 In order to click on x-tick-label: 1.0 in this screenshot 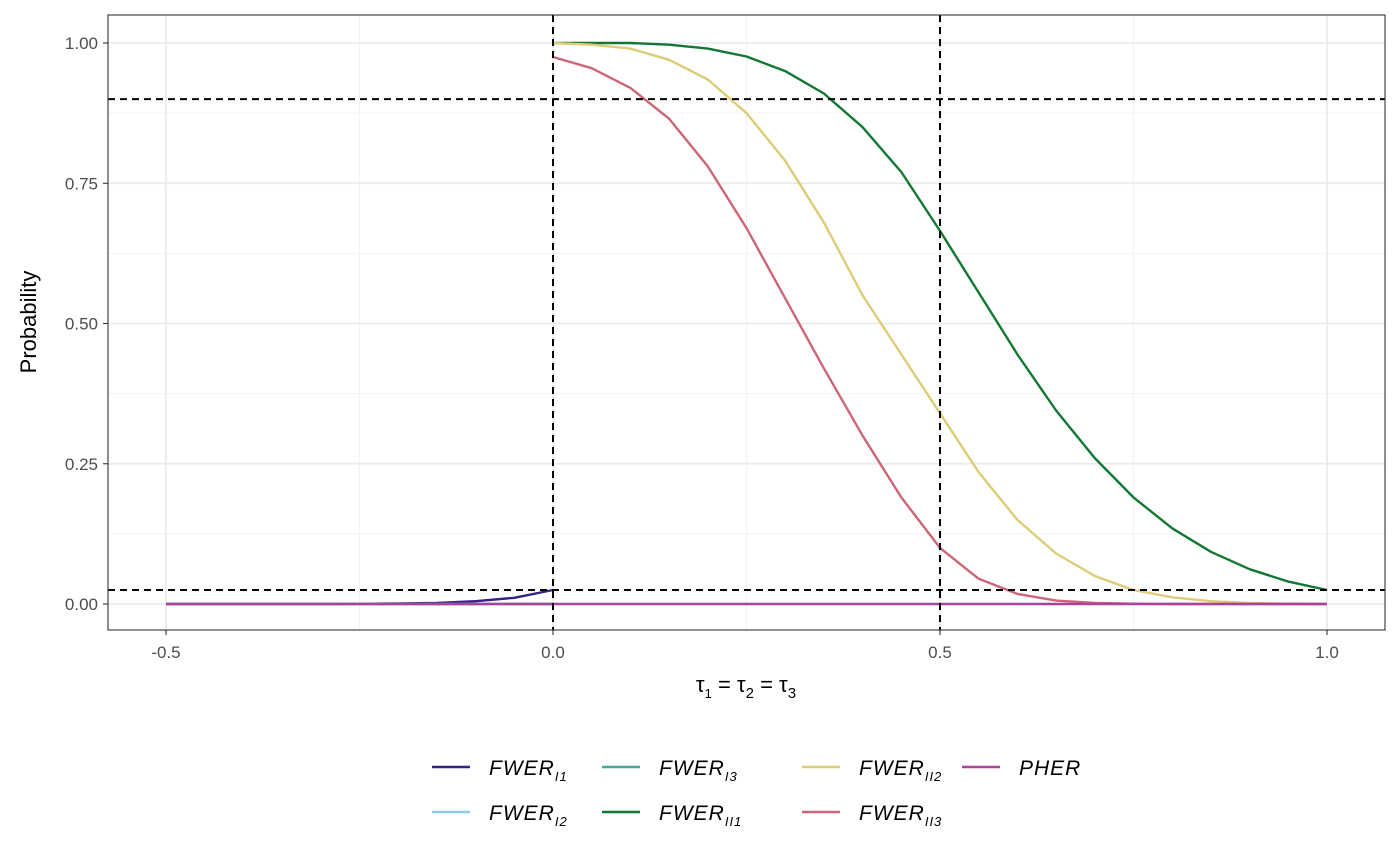, I will do `click(1327, 652)`.